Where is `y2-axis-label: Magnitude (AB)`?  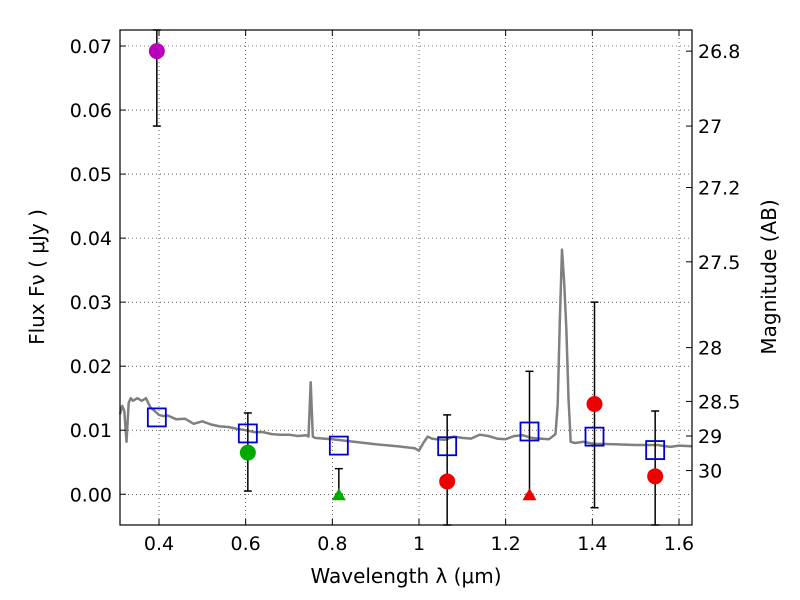
y2-axis-label: Magnitude (AB) is located at coordinates (769, 276).